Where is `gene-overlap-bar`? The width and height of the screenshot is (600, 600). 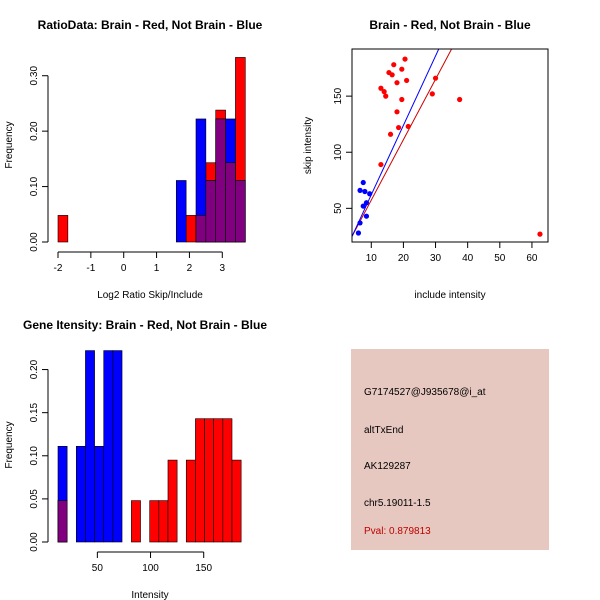
gene-overlap-bar is located at coordinates (62, 521).